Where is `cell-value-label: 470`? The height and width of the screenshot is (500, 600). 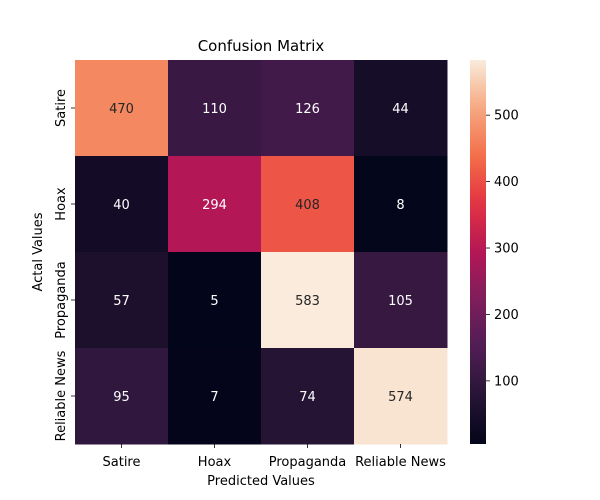
cell-value-label: 470 is located at coordinates (121, 109).